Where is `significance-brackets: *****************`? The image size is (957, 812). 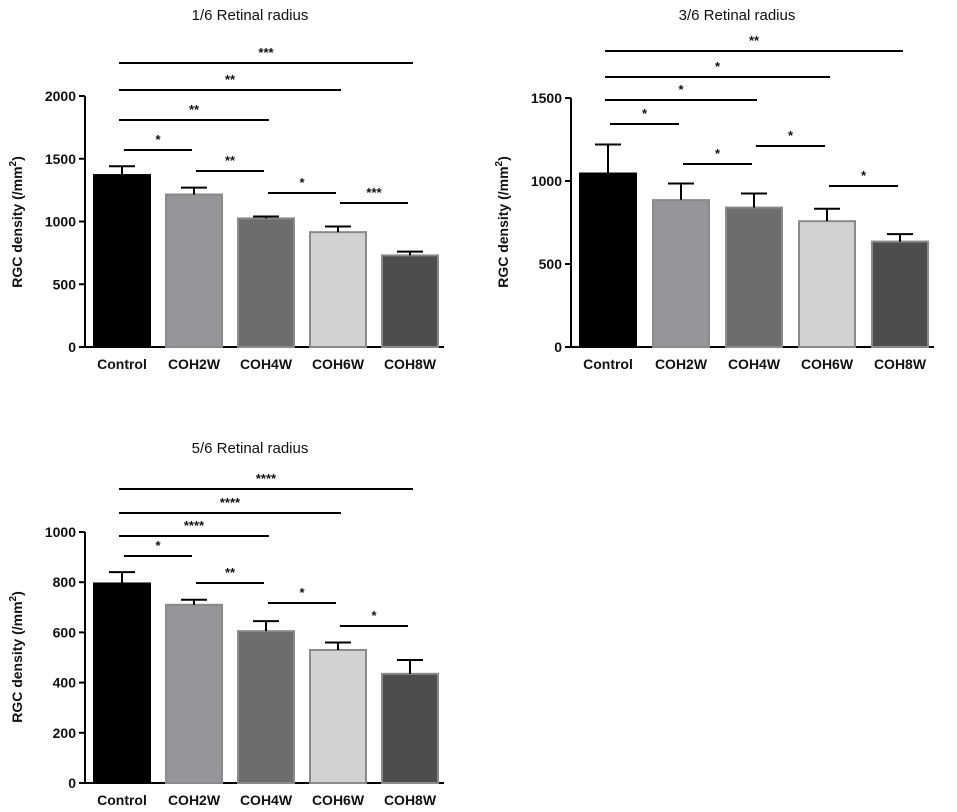 significance-brackets: ***************** is located at coordinates (266, 549).